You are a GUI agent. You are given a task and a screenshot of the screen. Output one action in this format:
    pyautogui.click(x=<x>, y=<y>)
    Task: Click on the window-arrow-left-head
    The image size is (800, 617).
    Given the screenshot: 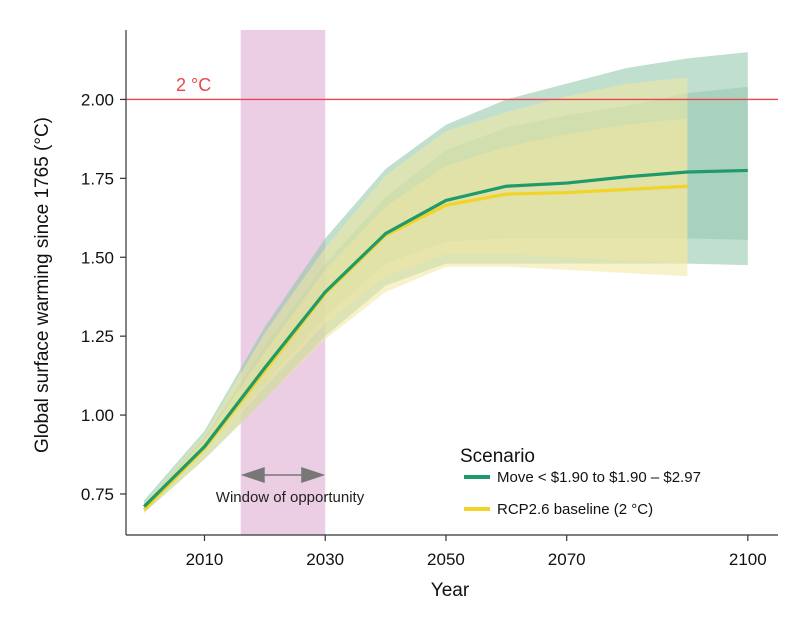 What is the action you would take?
    pyautogui.click(x=252, y=475)
    